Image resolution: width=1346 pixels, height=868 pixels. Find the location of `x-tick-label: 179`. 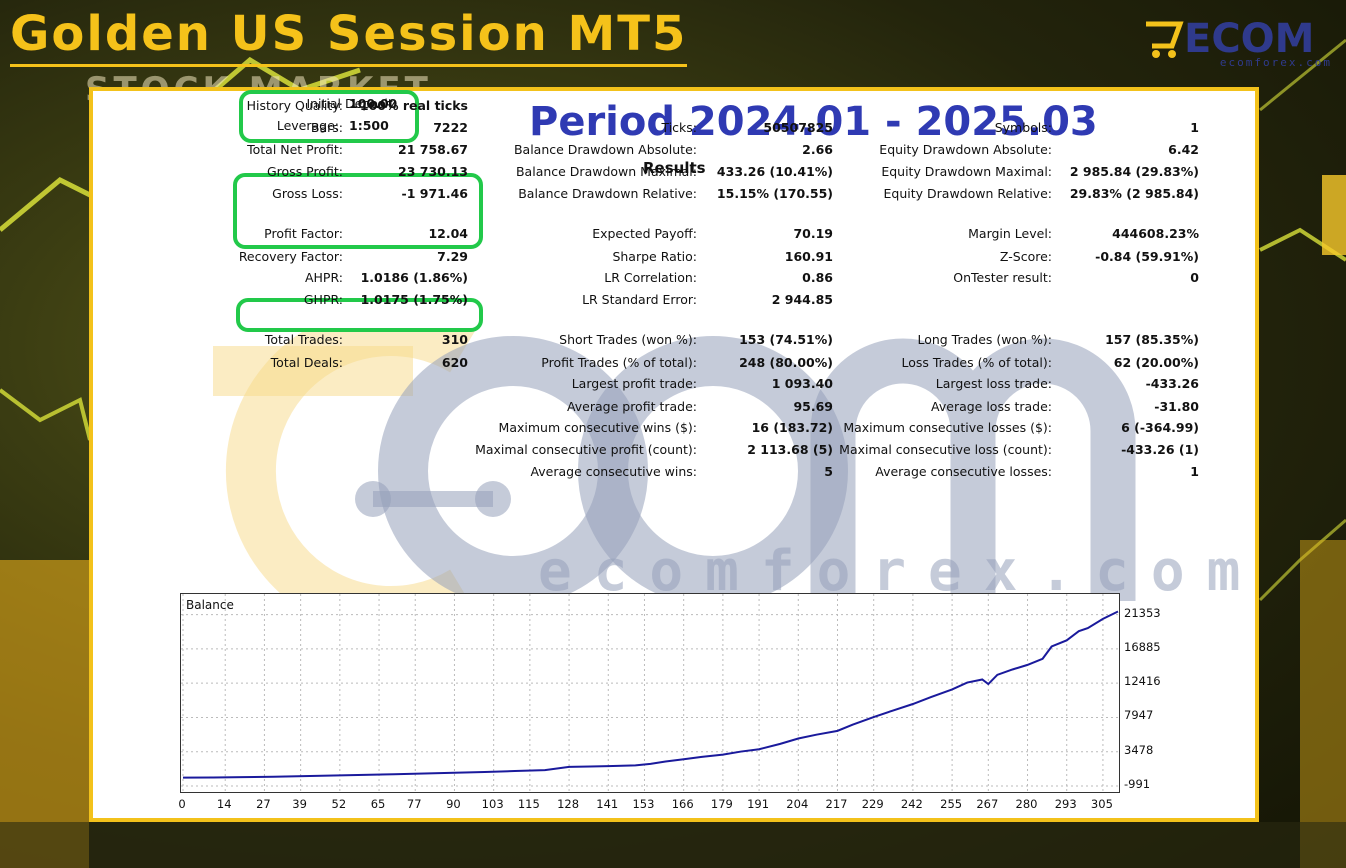

x-tick-label: 179 is located at coordinates (721, 804).